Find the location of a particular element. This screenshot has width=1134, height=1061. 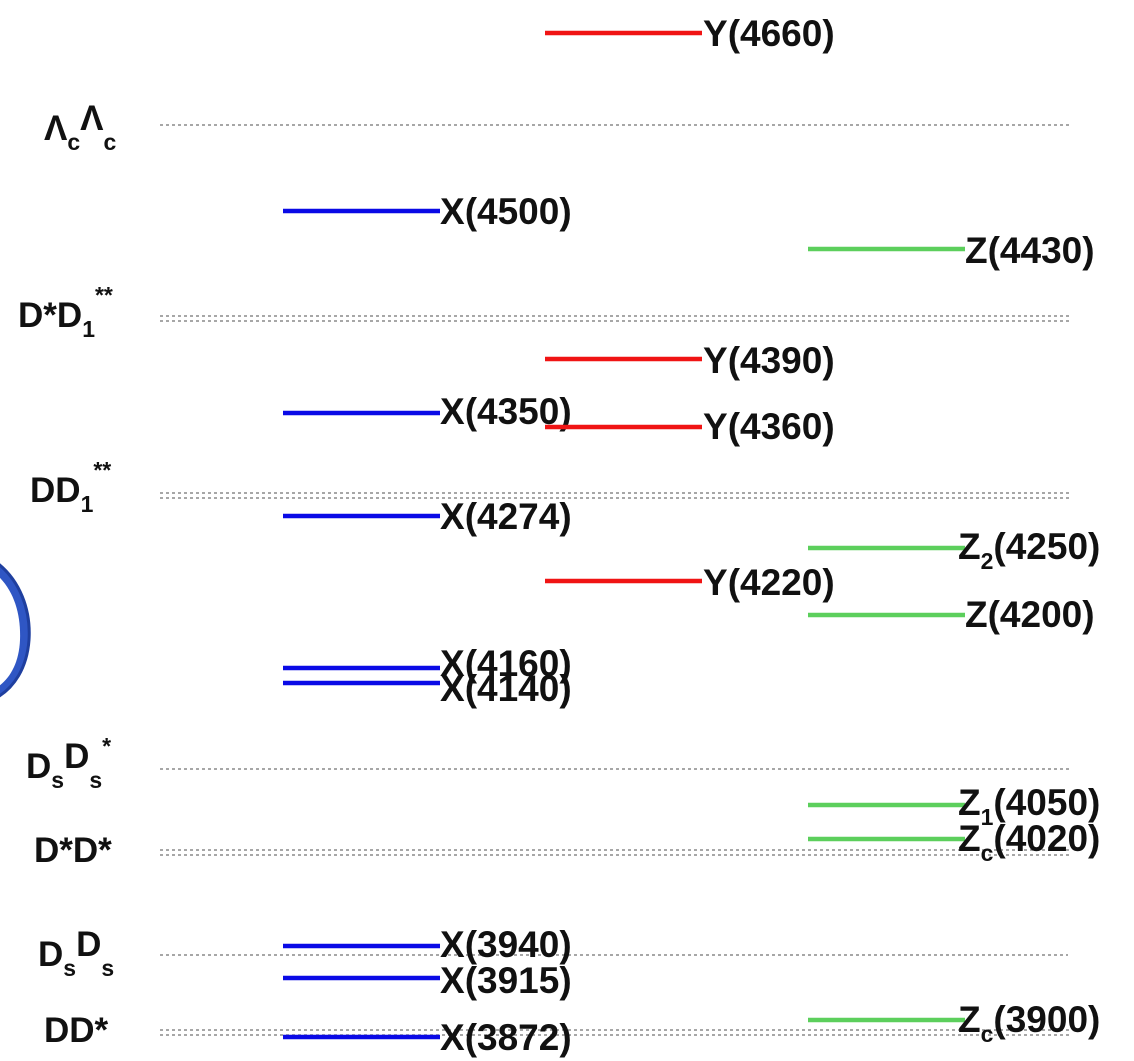

state-x-level: X(3872) is located at coordinates (427, 1037).